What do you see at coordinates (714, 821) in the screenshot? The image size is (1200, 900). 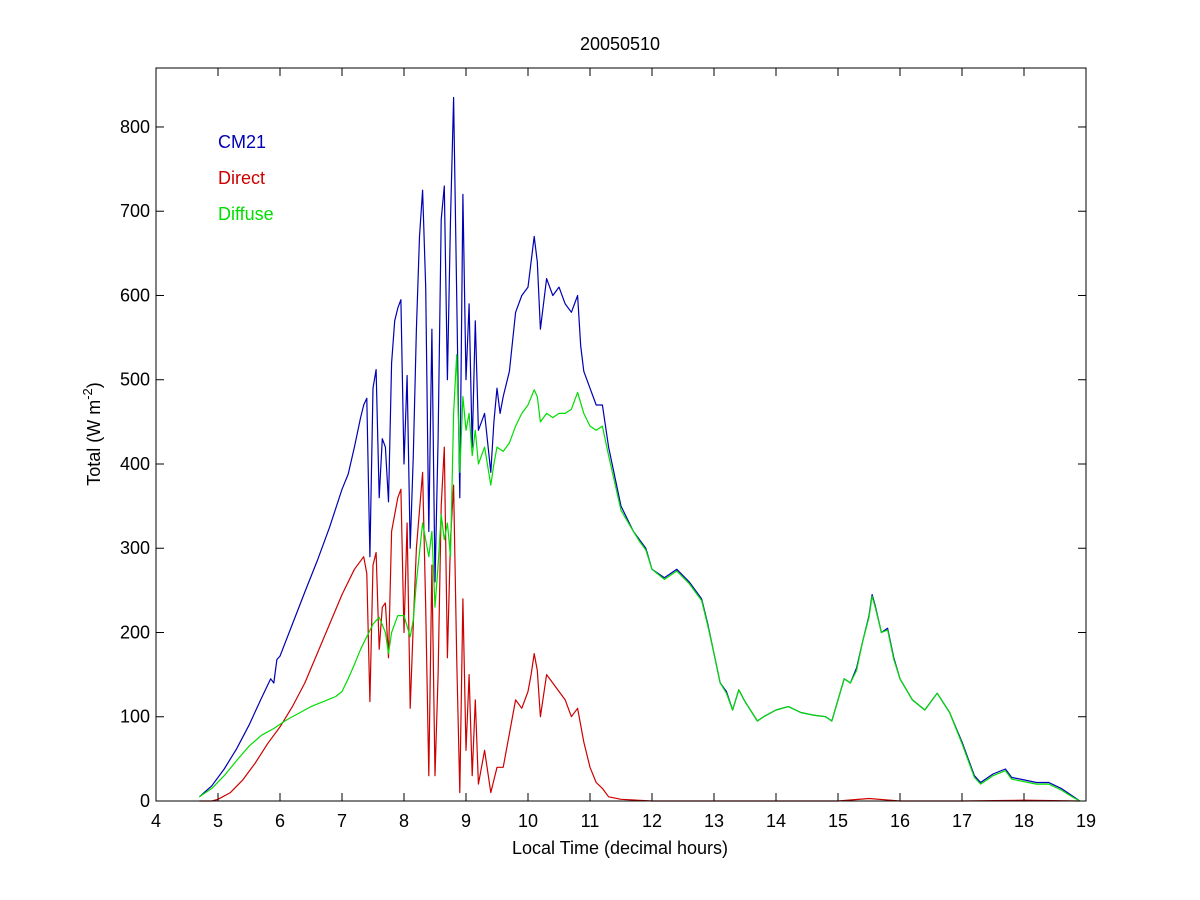 I see `x-tick-label: 13` at bounding box center [714, 821].